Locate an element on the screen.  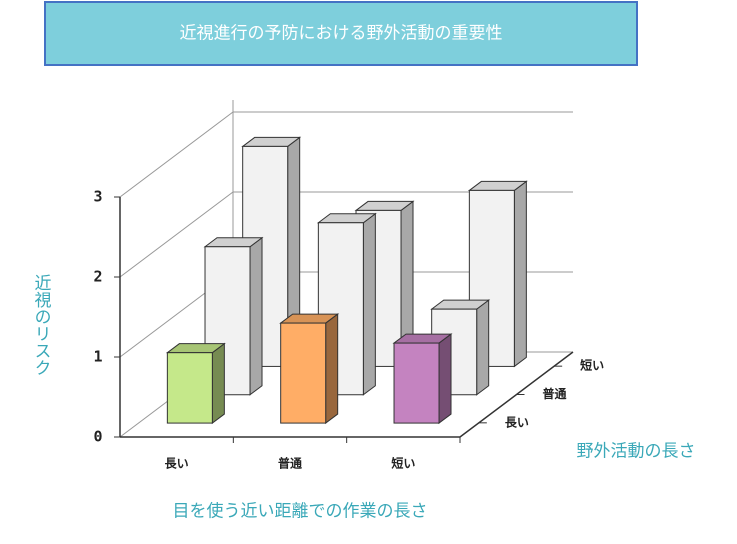
title-box is located at coordinates (341, 33).